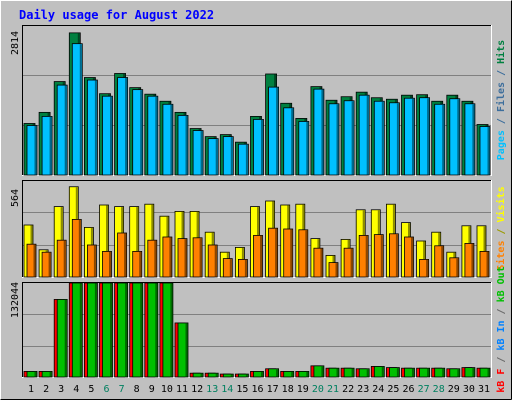 This screenshot has height=400, width=512. Describe the element at coordinates (288, 389) in the screenshot. I see `x-tick-label: 18` at that location.